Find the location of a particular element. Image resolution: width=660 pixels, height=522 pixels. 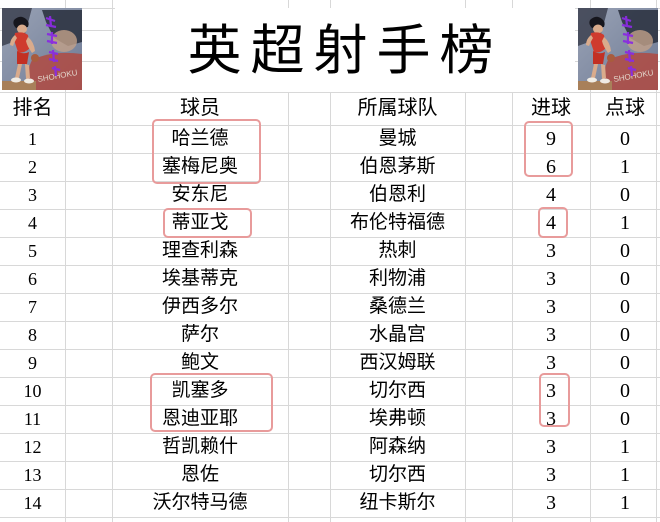

rank-cell: 7 is located at coordinates (32, 307).